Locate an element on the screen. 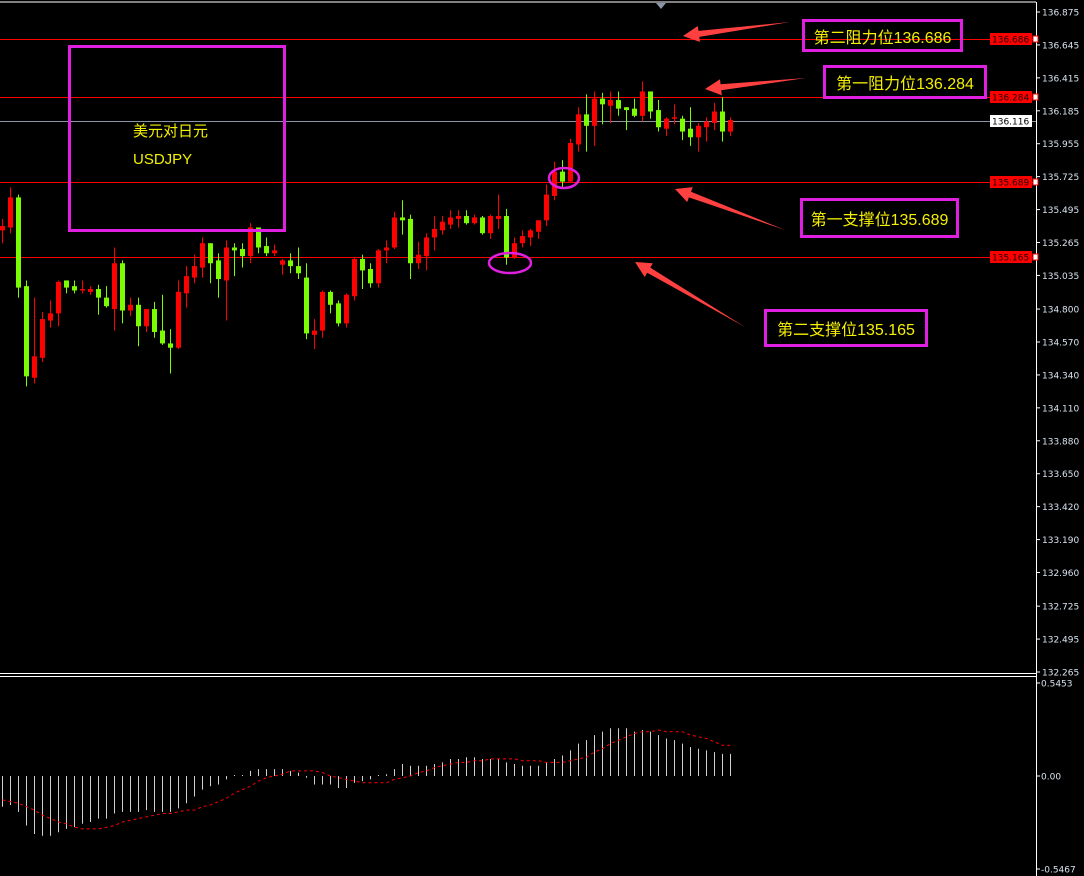 The image size is (1084, 876). axis-label: 133.190 is located at coordinates (1060, 541).